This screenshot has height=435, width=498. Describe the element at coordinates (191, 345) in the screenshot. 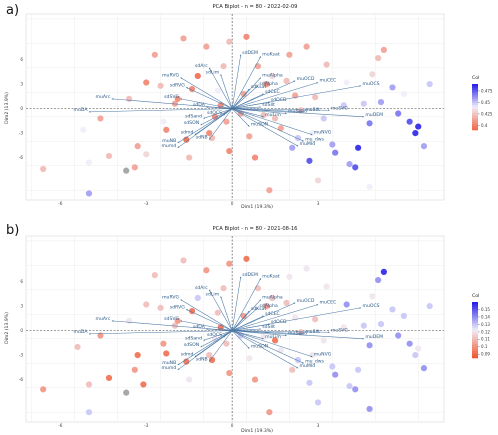

I see `loading-label: sdSON` at that location.